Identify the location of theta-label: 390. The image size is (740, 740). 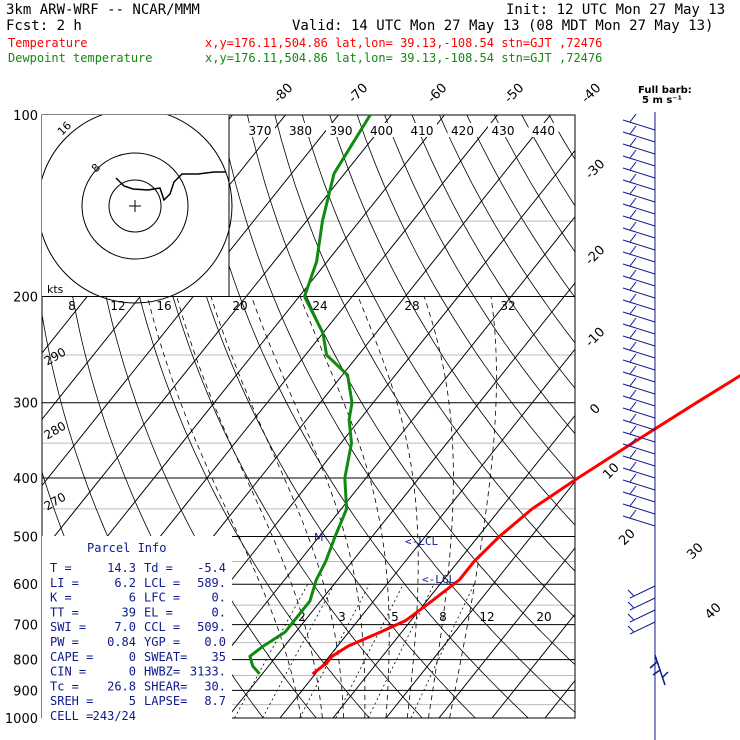
(341, 131).